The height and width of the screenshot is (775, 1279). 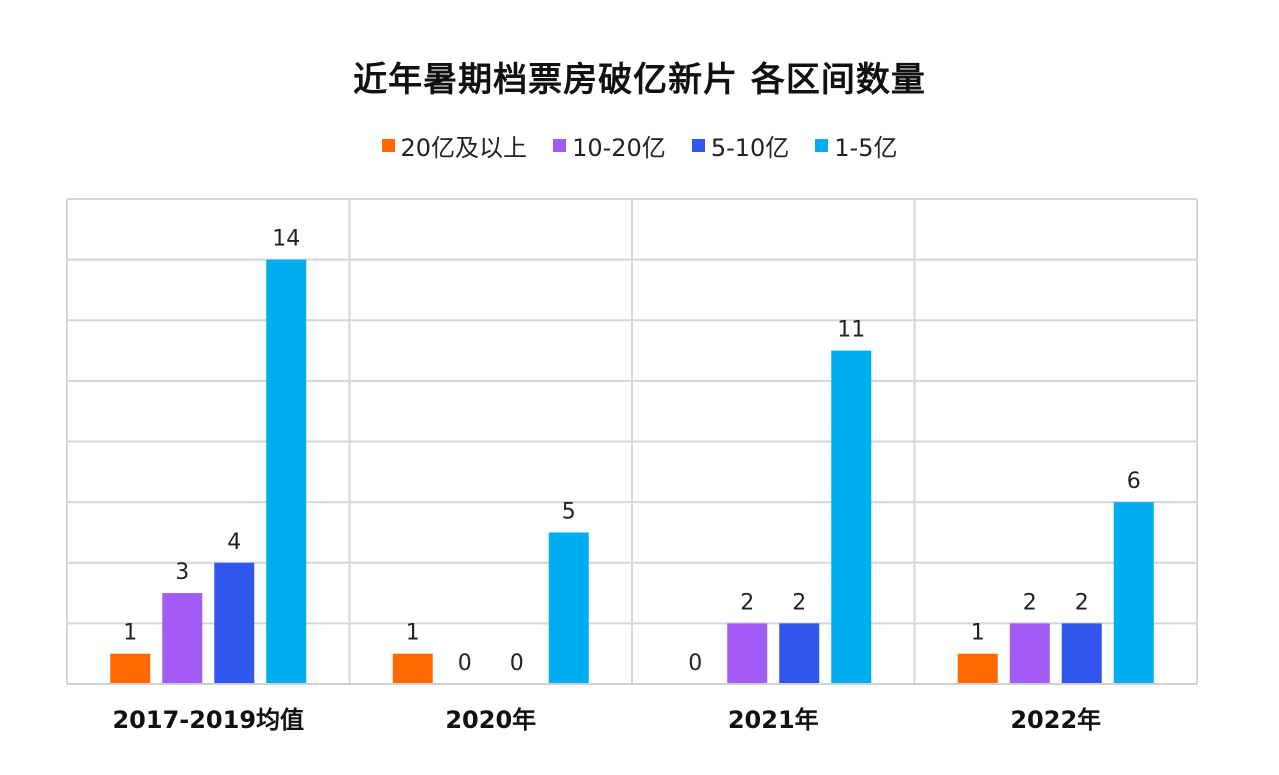 What do you see at coordinates (286, 239) in the screenshot?
I see `data-label: 14` at bounding box center [286, 239].